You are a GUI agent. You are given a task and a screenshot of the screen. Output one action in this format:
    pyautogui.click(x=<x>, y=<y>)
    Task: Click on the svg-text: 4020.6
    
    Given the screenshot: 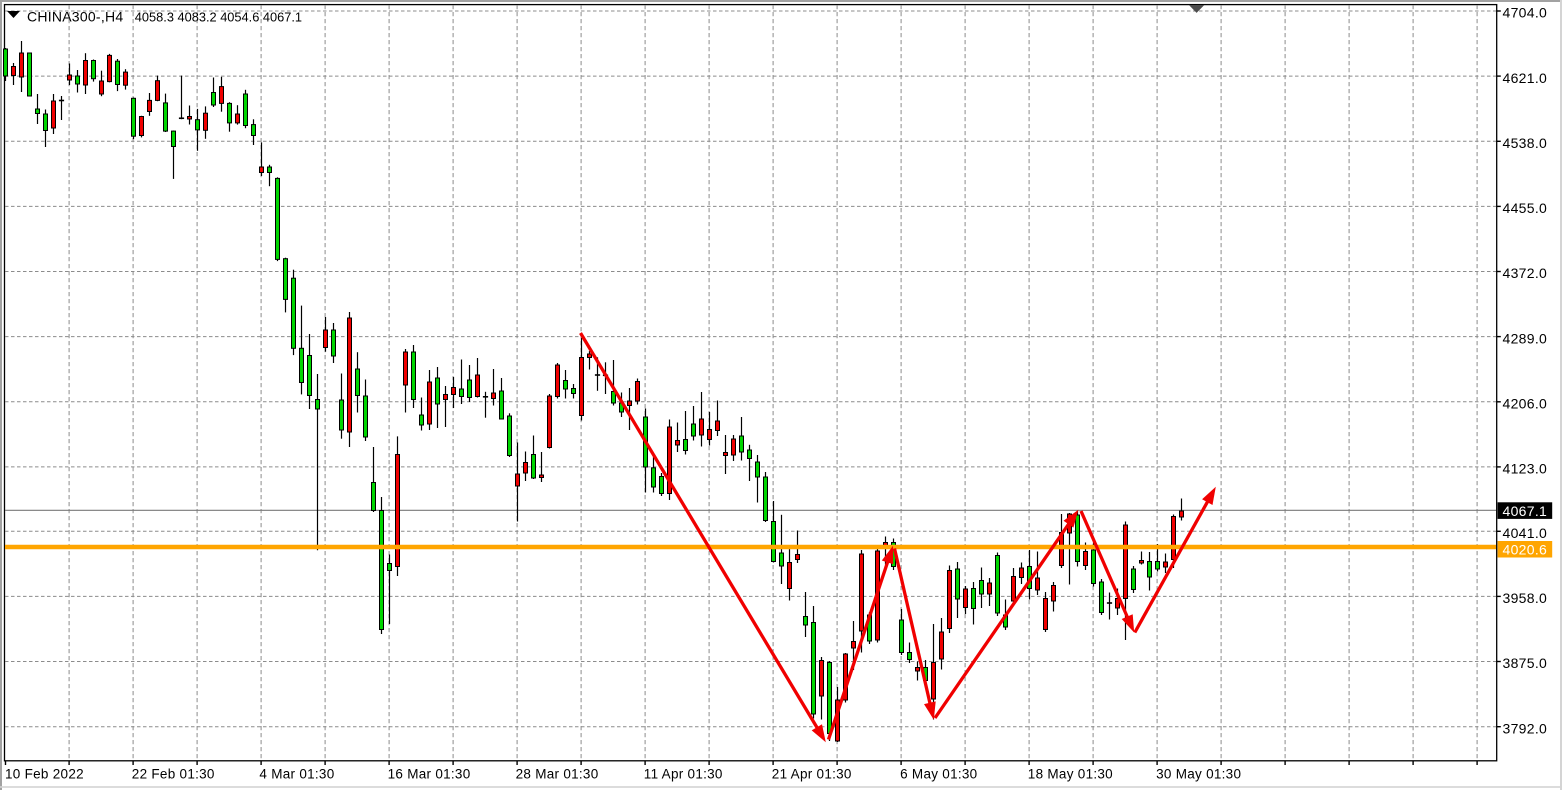 What is the action you would take?
    pyautogui.click(x=1525, y=549)
    